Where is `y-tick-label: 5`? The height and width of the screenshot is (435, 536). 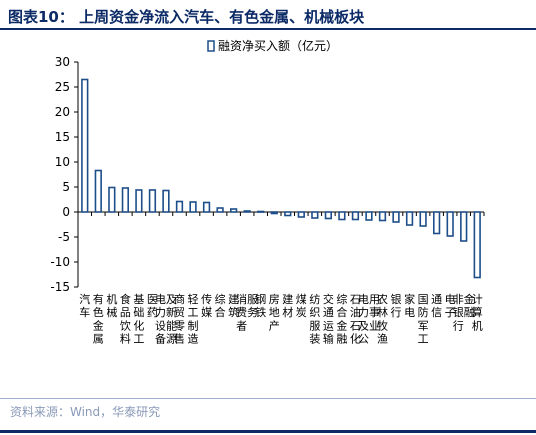
y-tick-label: 5 is located at coordinates (66, 187).